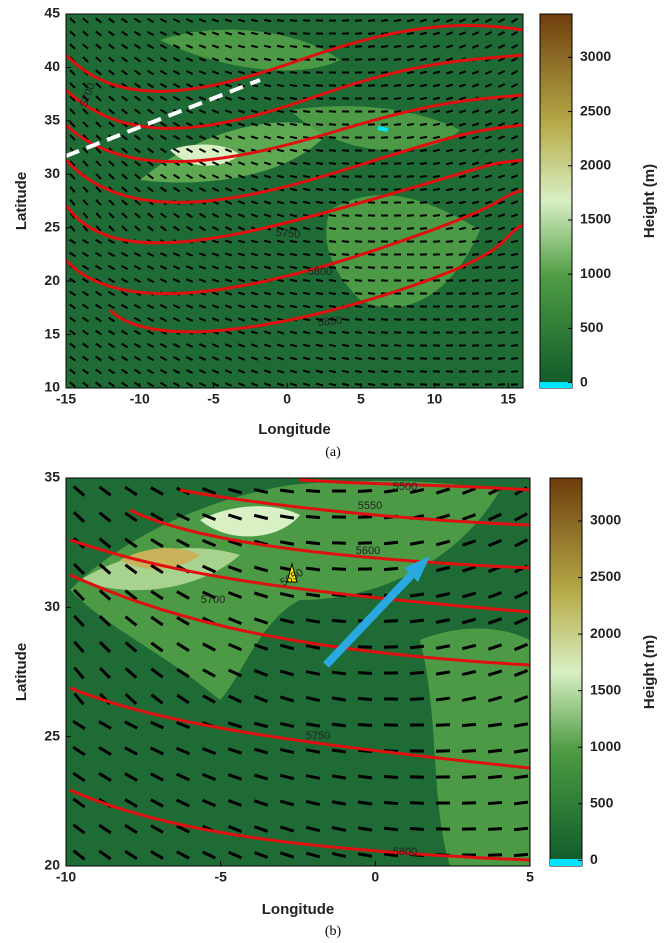  I want to click on y-tick-label: 20, so click(52, 280).